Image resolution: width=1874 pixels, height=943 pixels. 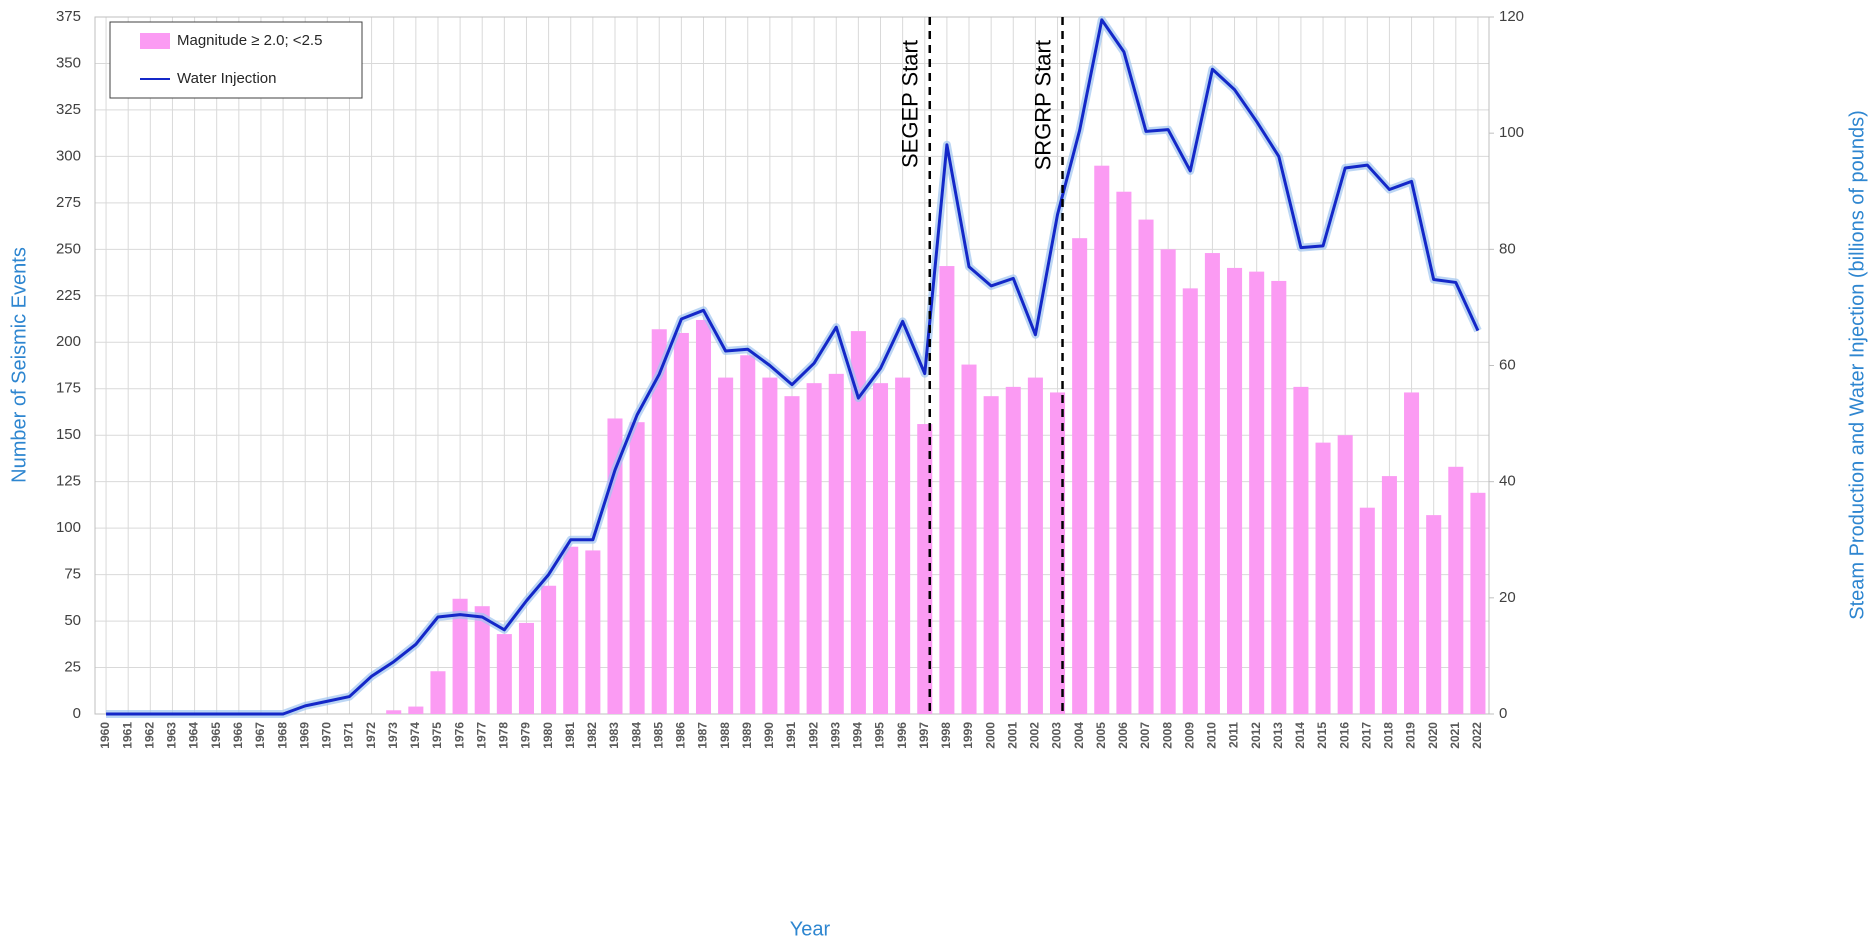 I want to click on y-tick-label: 150, so click(x=68, y=434).